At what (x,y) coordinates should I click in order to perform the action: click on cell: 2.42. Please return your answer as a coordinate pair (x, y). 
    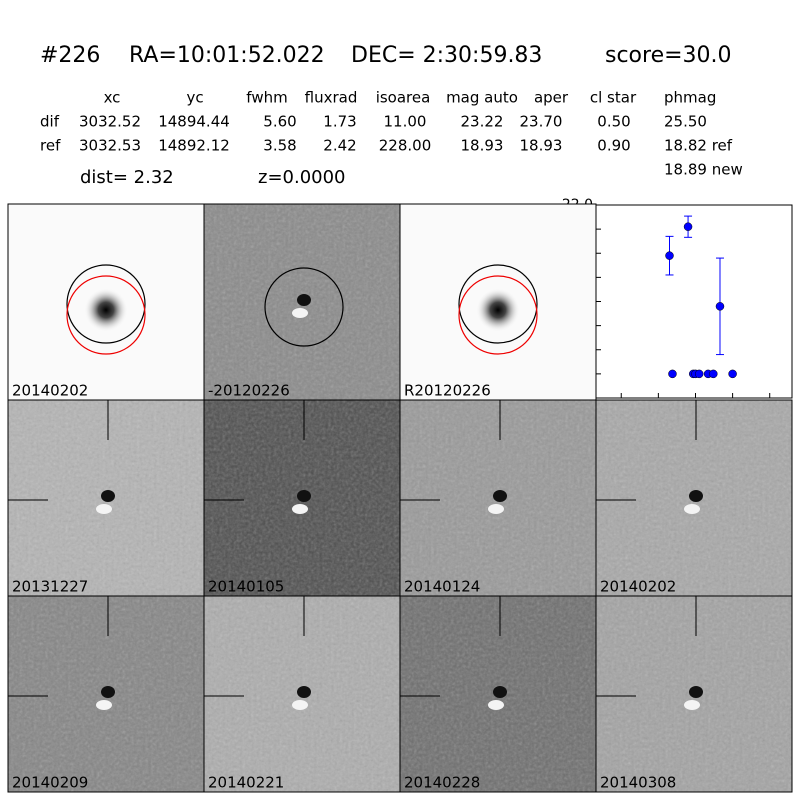
    Looking at the image, I should click on (339, 146).